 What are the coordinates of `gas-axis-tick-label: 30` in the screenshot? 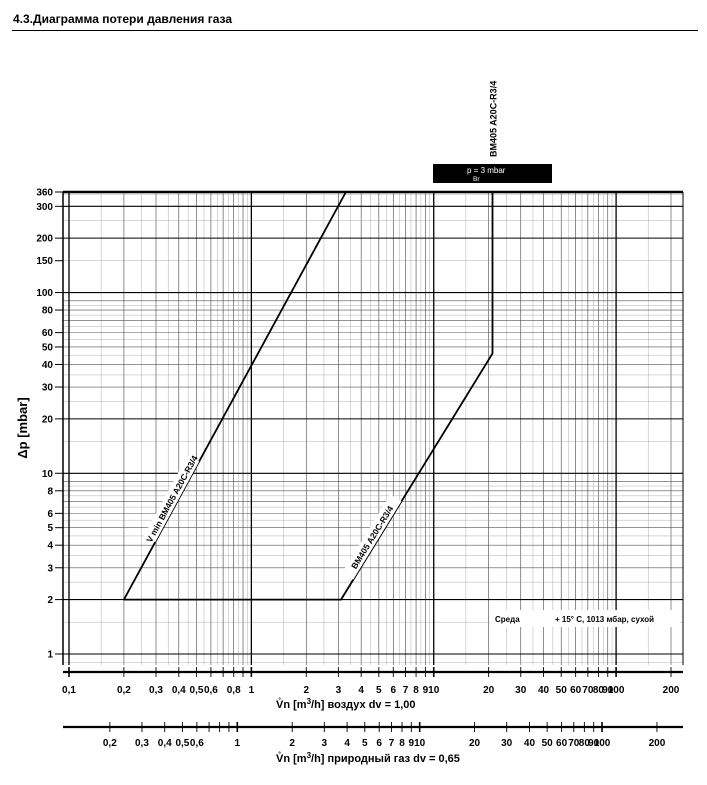 It's located at (507, 743).